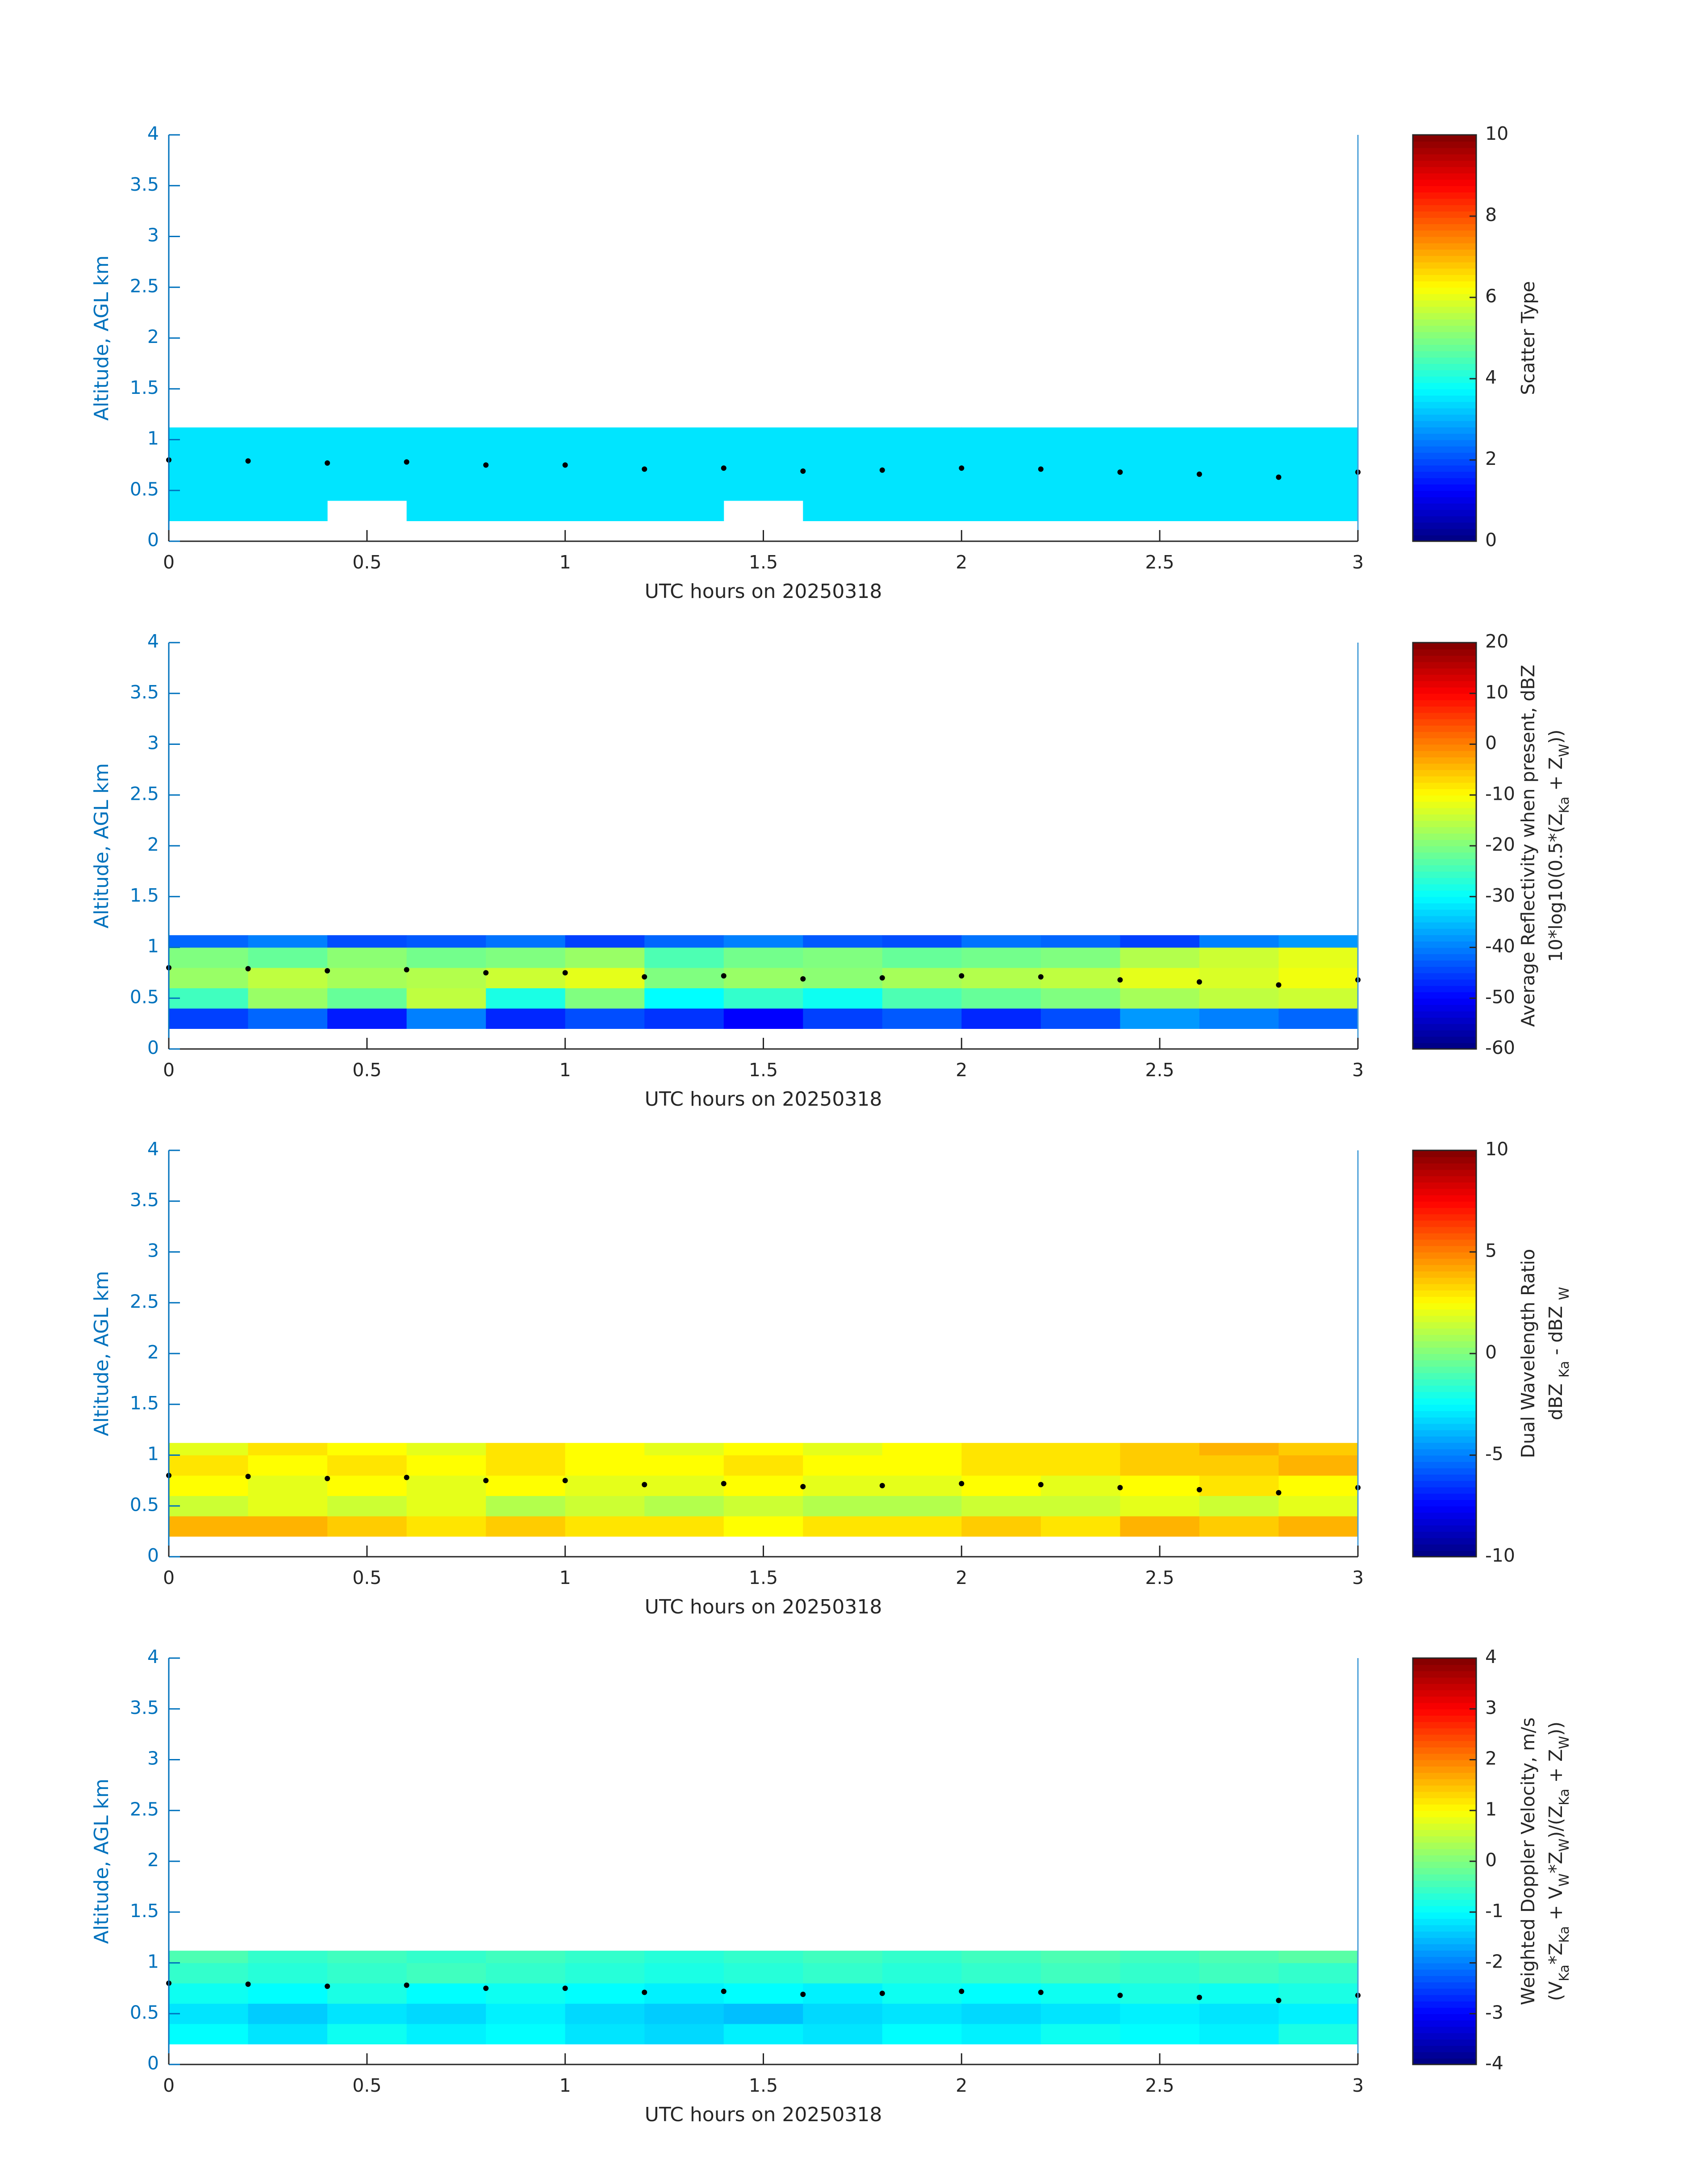  Describe the element at coordinates (153, 1555) in the screenshot. I see `y-tick-label: 0` at that location.